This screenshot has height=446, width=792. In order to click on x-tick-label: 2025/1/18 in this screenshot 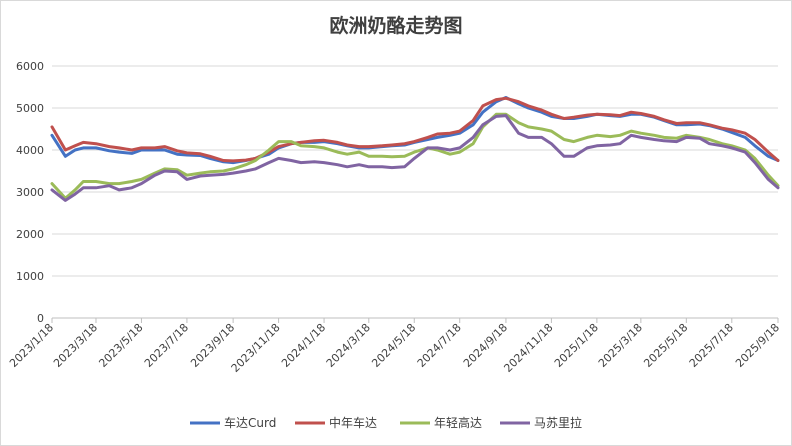, I will do `click(576, 345)`.